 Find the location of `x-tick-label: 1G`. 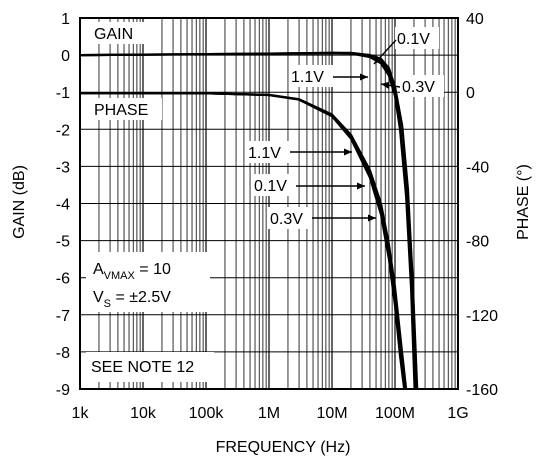

x-tick-label: 1G is located at coordinates (457, 413).